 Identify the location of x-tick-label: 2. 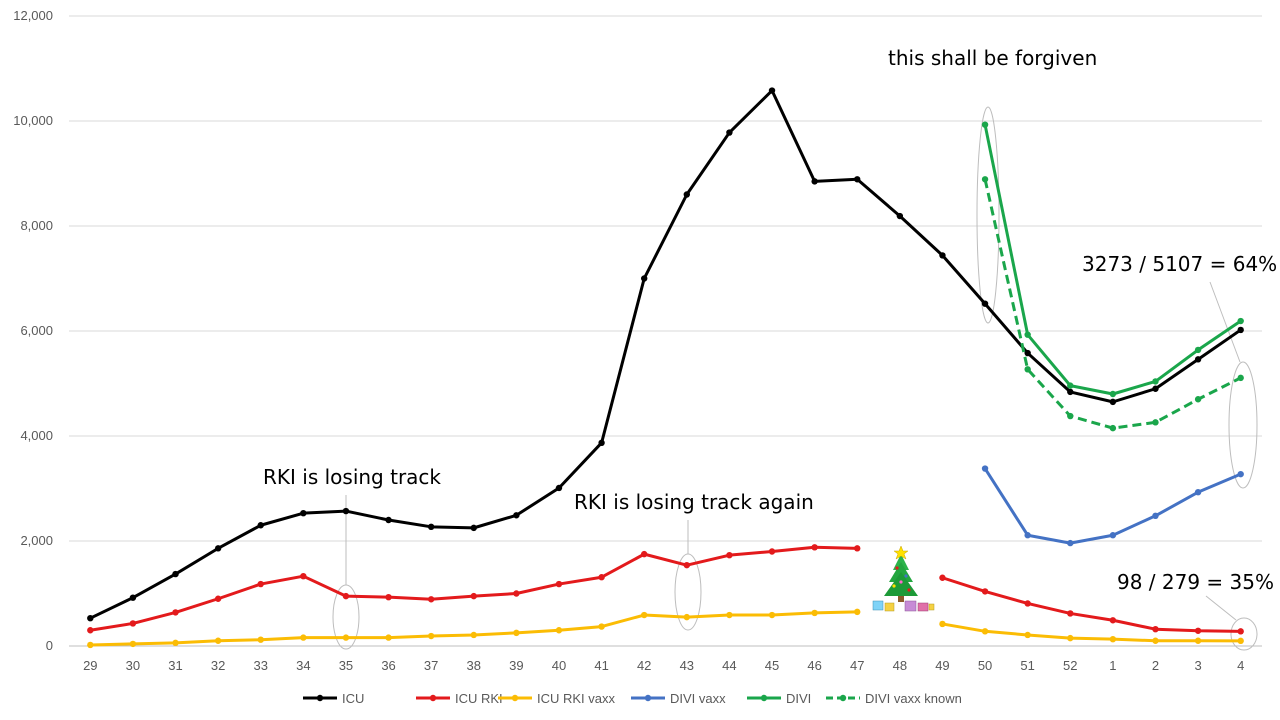
(1155, 665).